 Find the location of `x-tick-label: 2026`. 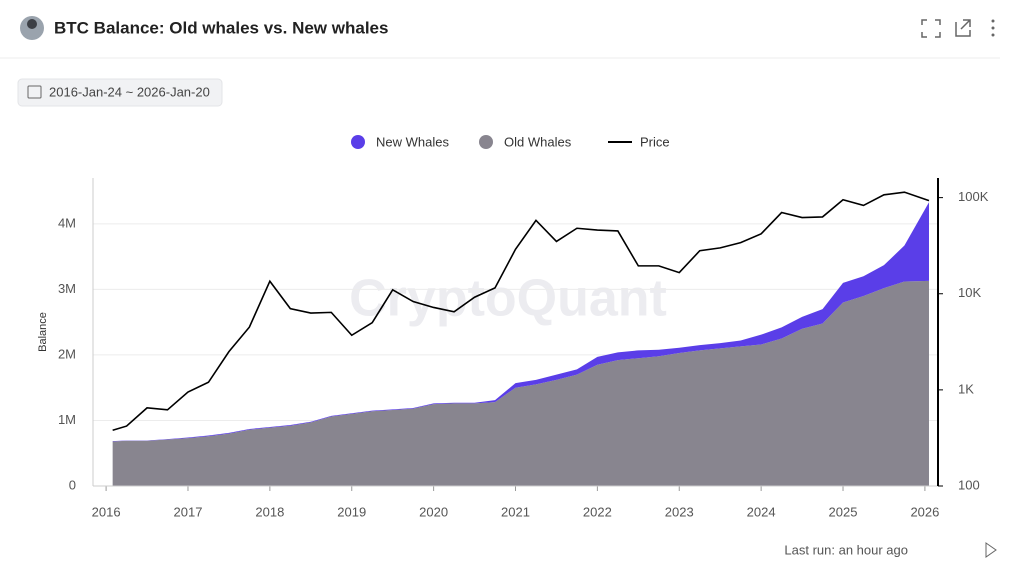

x-tick-label: 2026 is located at coordinates (924, 511).